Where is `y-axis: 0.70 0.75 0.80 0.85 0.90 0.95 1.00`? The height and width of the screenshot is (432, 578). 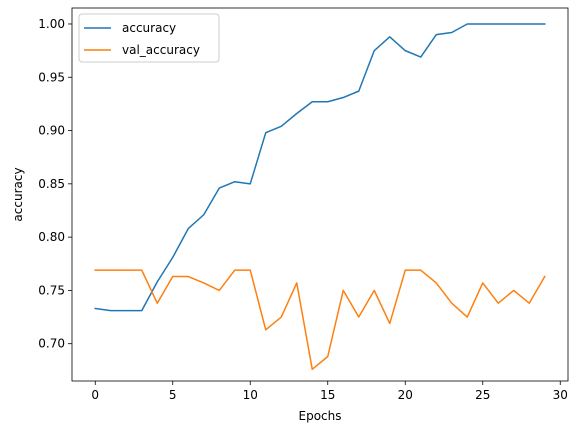 y-axis: 0.70 0.75 0.80 0.85 0.90 0.95 1.00 is located at coordinates (55, 184).